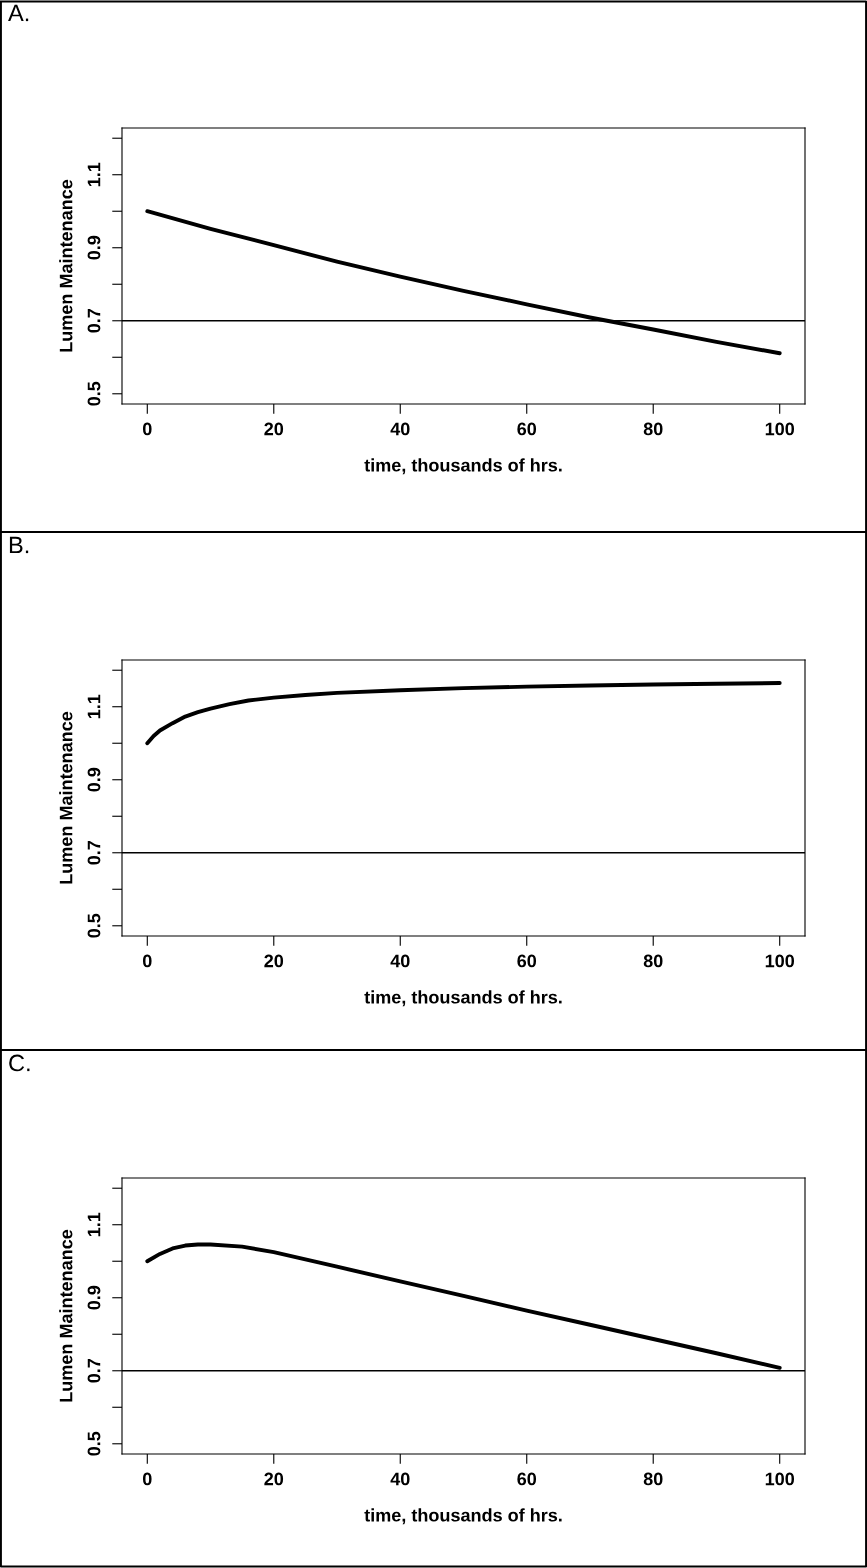  What do you see at coordinates (19, 1063) in the screenshot?
I see `chart-title: C.` at bounding box center [19, 1063].